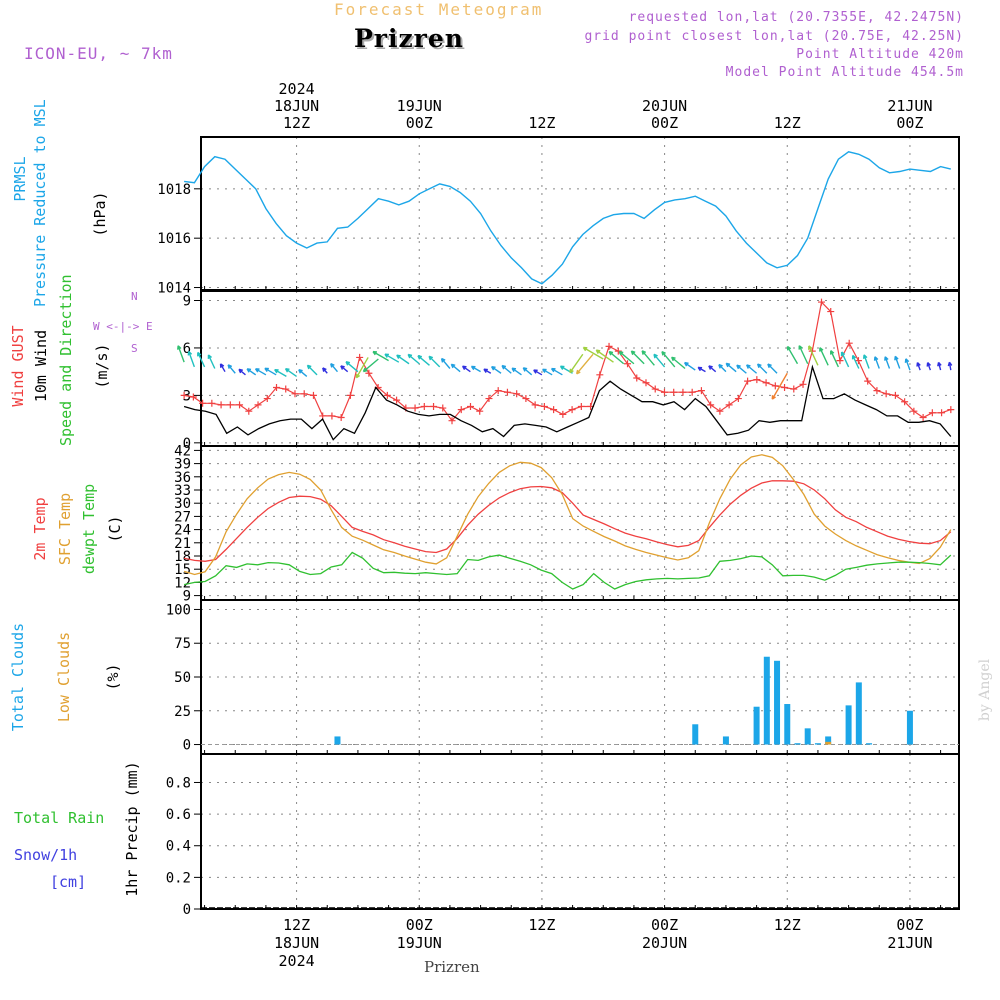 This screenshot has height=1000, width=1000. What do you see at coordinates (182, 678) in the screenshot?
I see `y-tick-label: 50` at bounding box center [182, 678].